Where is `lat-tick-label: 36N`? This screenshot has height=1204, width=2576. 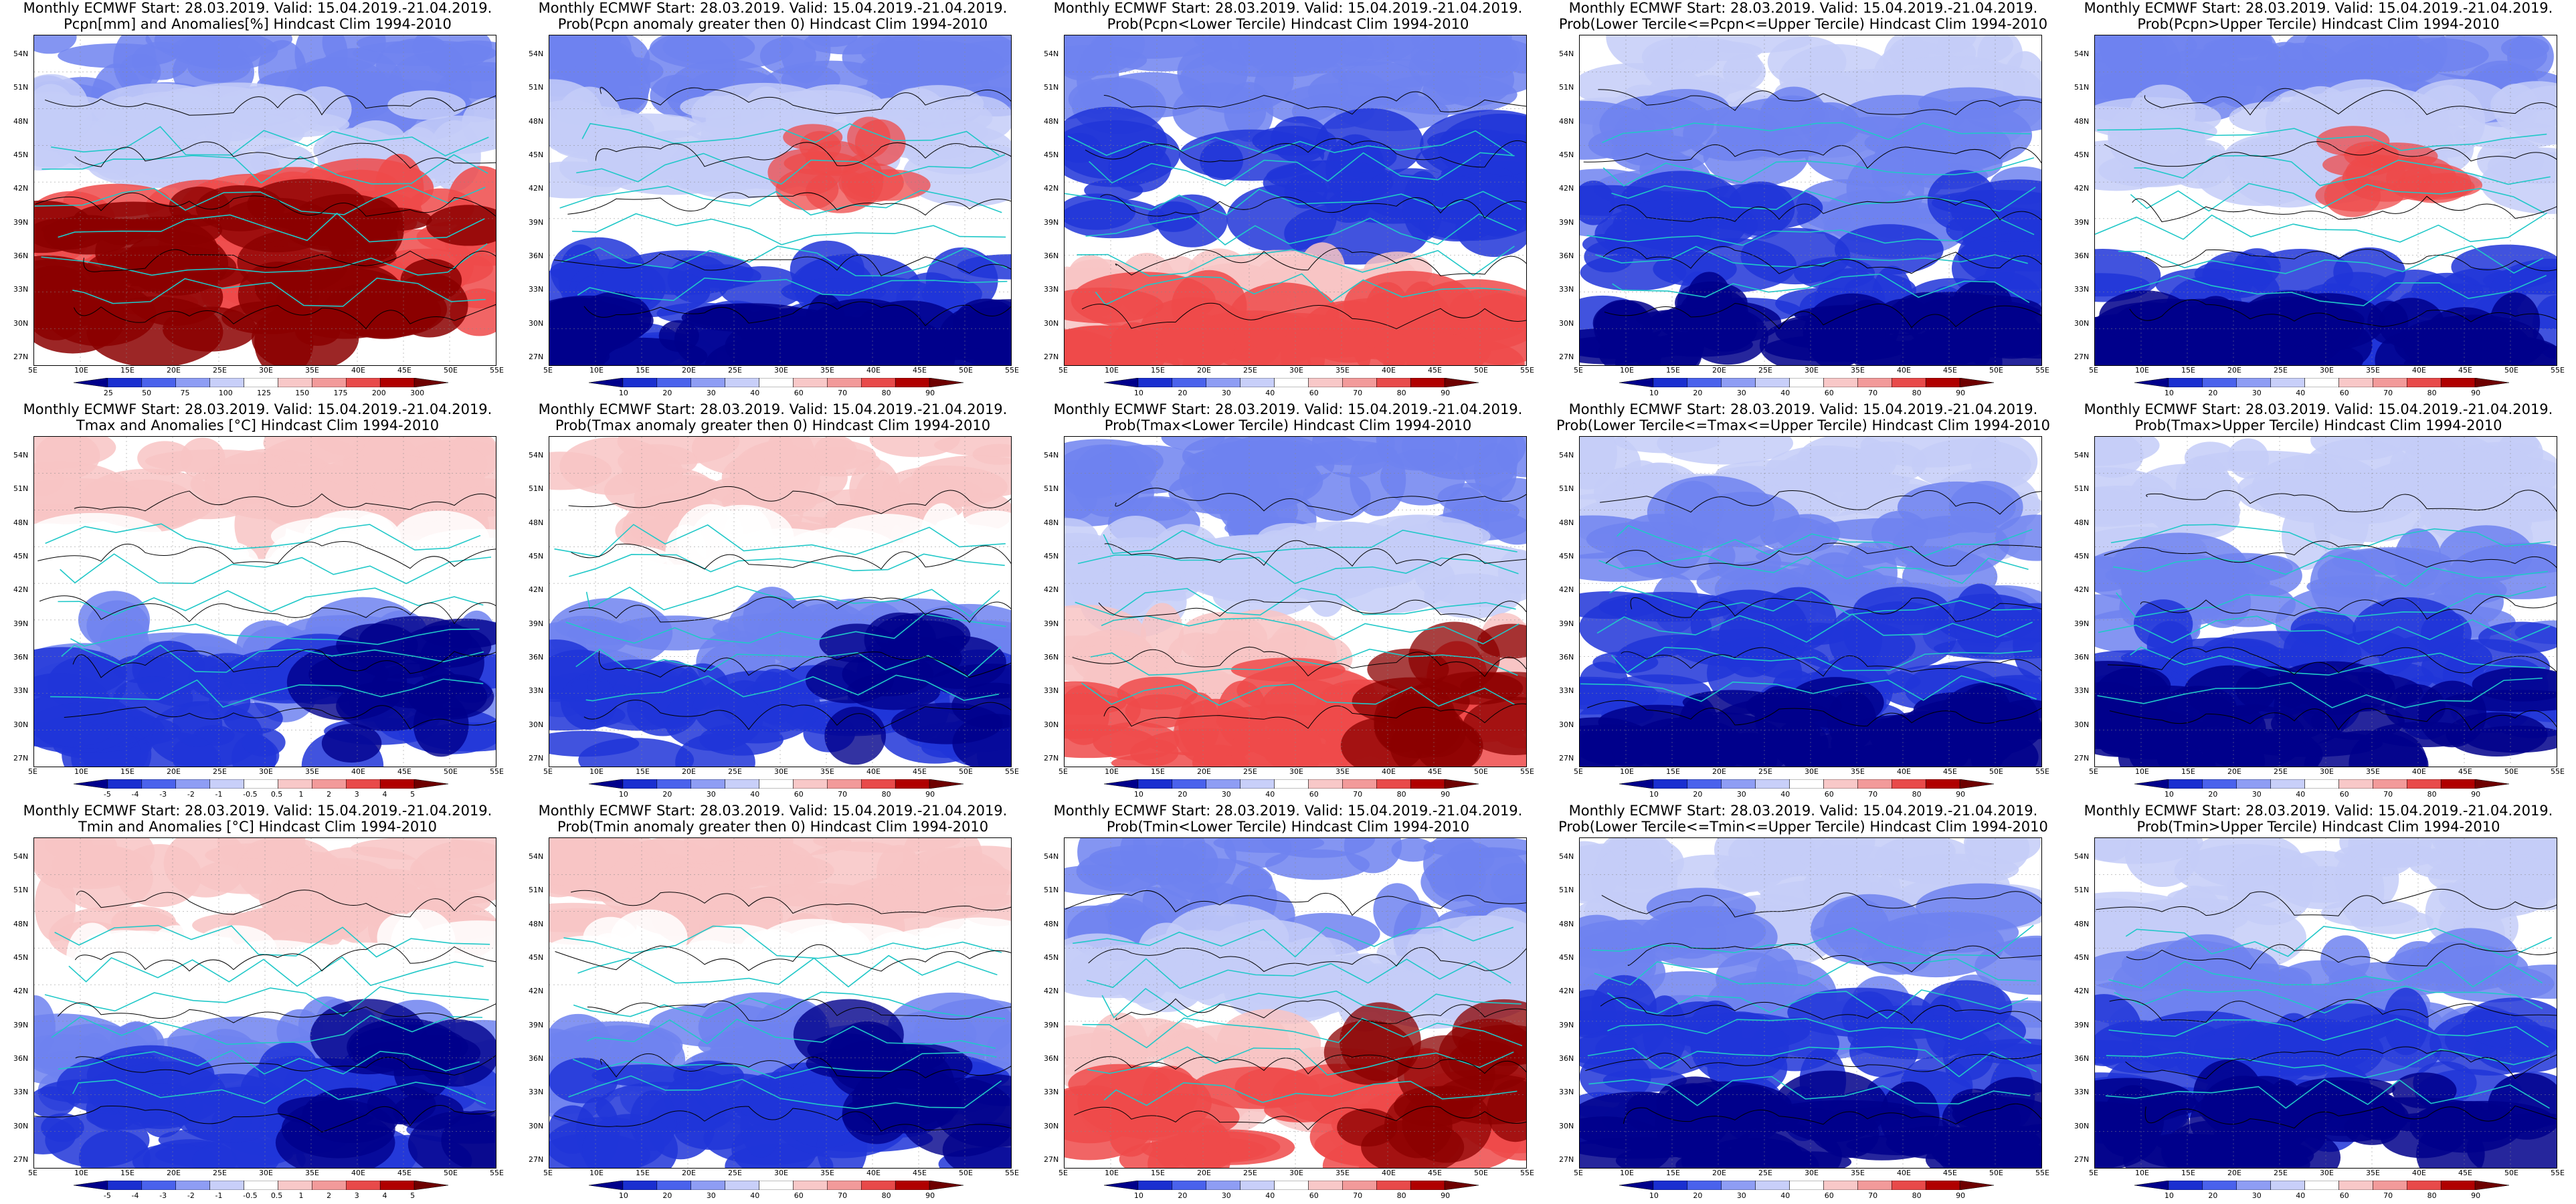
lat-tick-label: 36N is located at coordinates (21, 657).